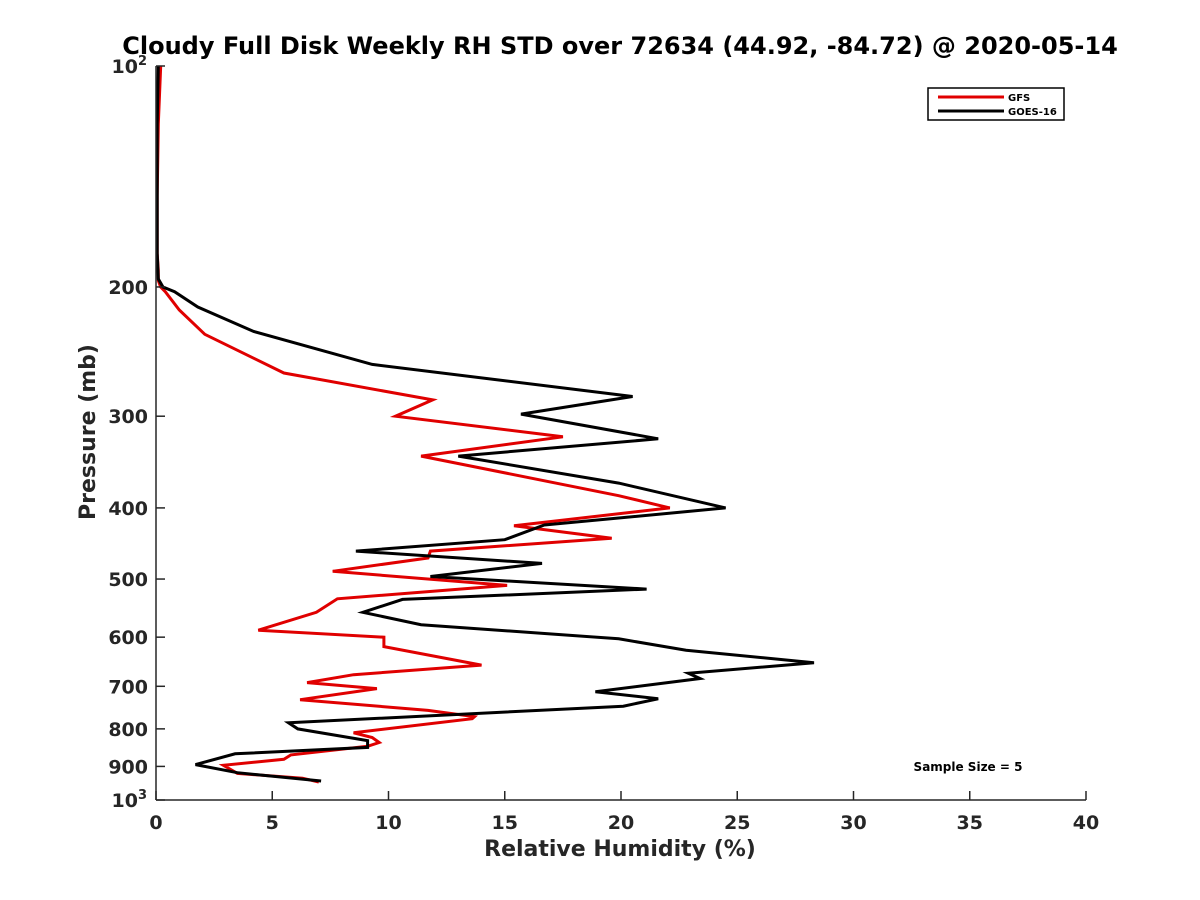 The height and width of the screenshot is (900, 1200). Describe the element at coordinates (128, 638) in the screenshot. I see `y-tick-label: 600` at that location.